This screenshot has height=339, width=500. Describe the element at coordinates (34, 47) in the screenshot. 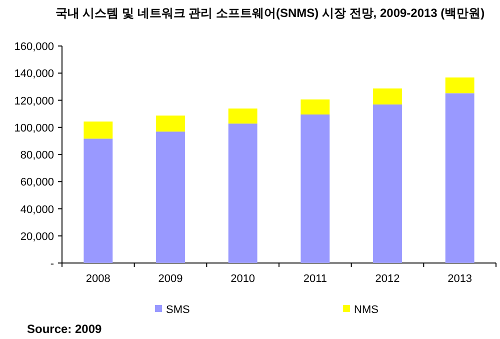

I see `y-tick-label: 160,000` at that location.